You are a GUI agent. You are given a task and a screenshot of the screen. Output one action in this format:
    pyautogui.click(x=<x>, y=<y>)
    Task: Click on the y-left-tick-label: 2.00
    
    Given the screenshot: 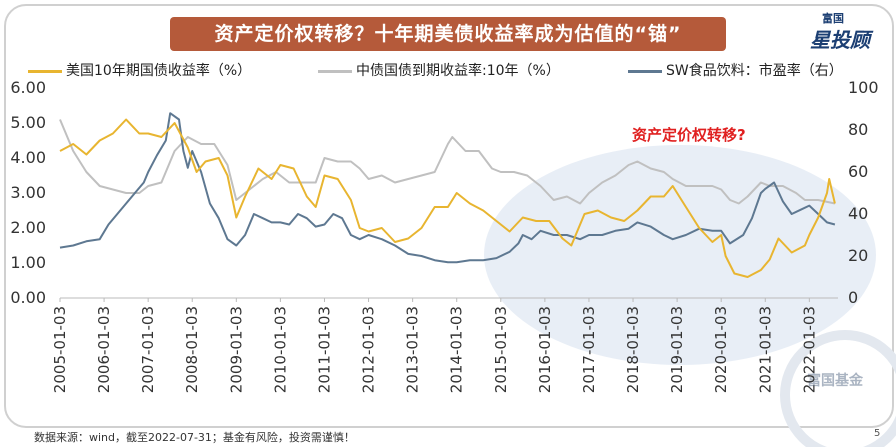 What is the action you would take?
    pyautogui.click(x=28, y=227)
    